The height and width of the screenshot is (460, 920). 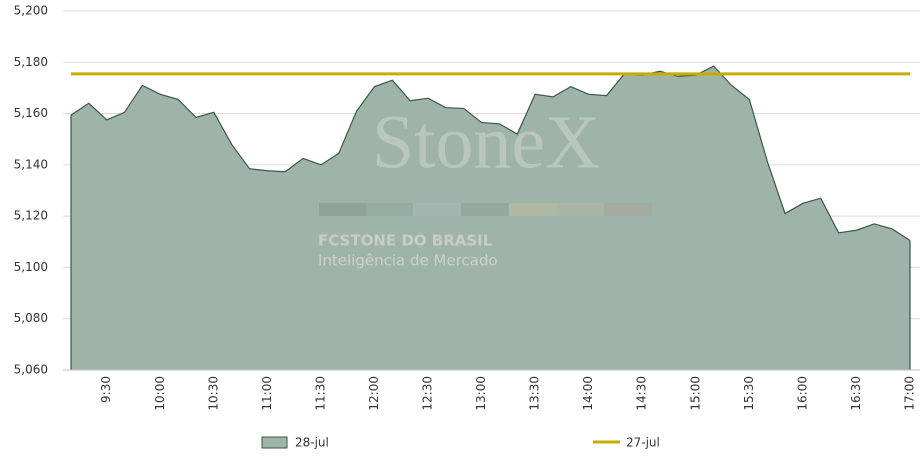 I want to click on legend-label: 27-jul, so click(x=643, y=443).